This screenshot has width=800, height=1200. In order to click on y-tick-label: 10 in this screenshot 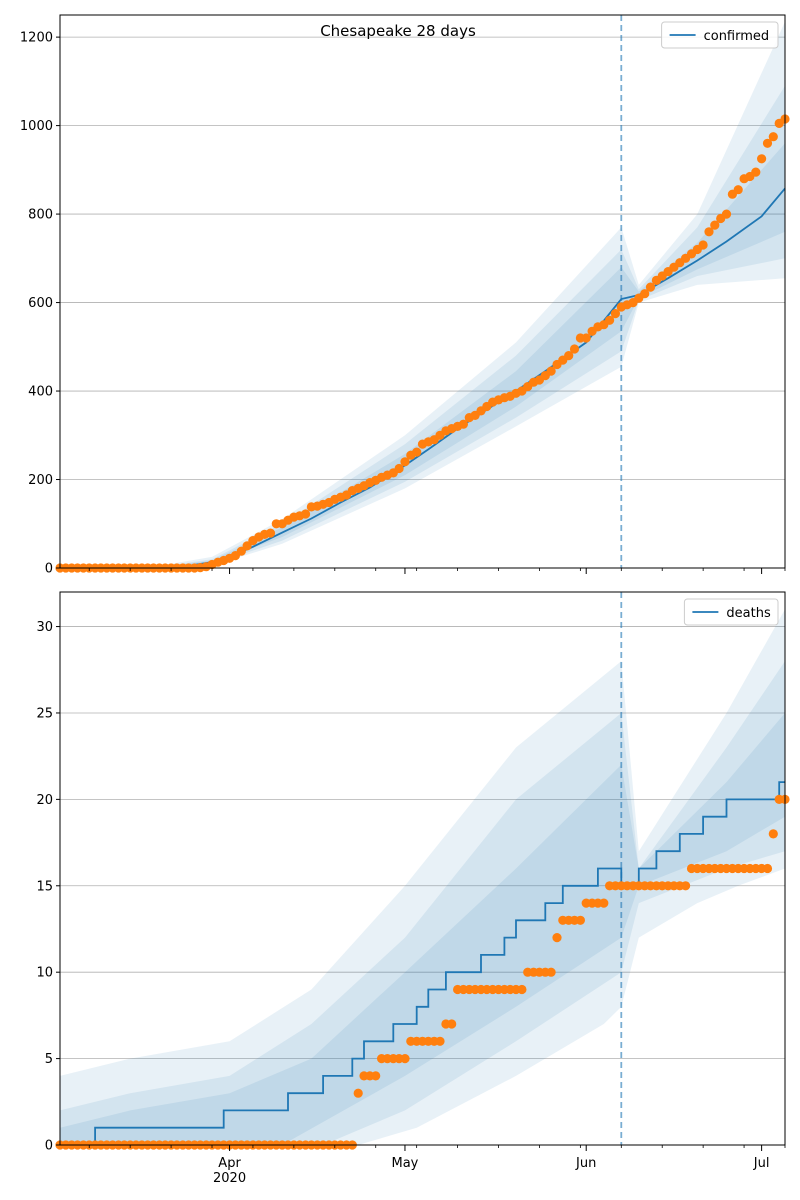, I will do `click(44, 973)`.